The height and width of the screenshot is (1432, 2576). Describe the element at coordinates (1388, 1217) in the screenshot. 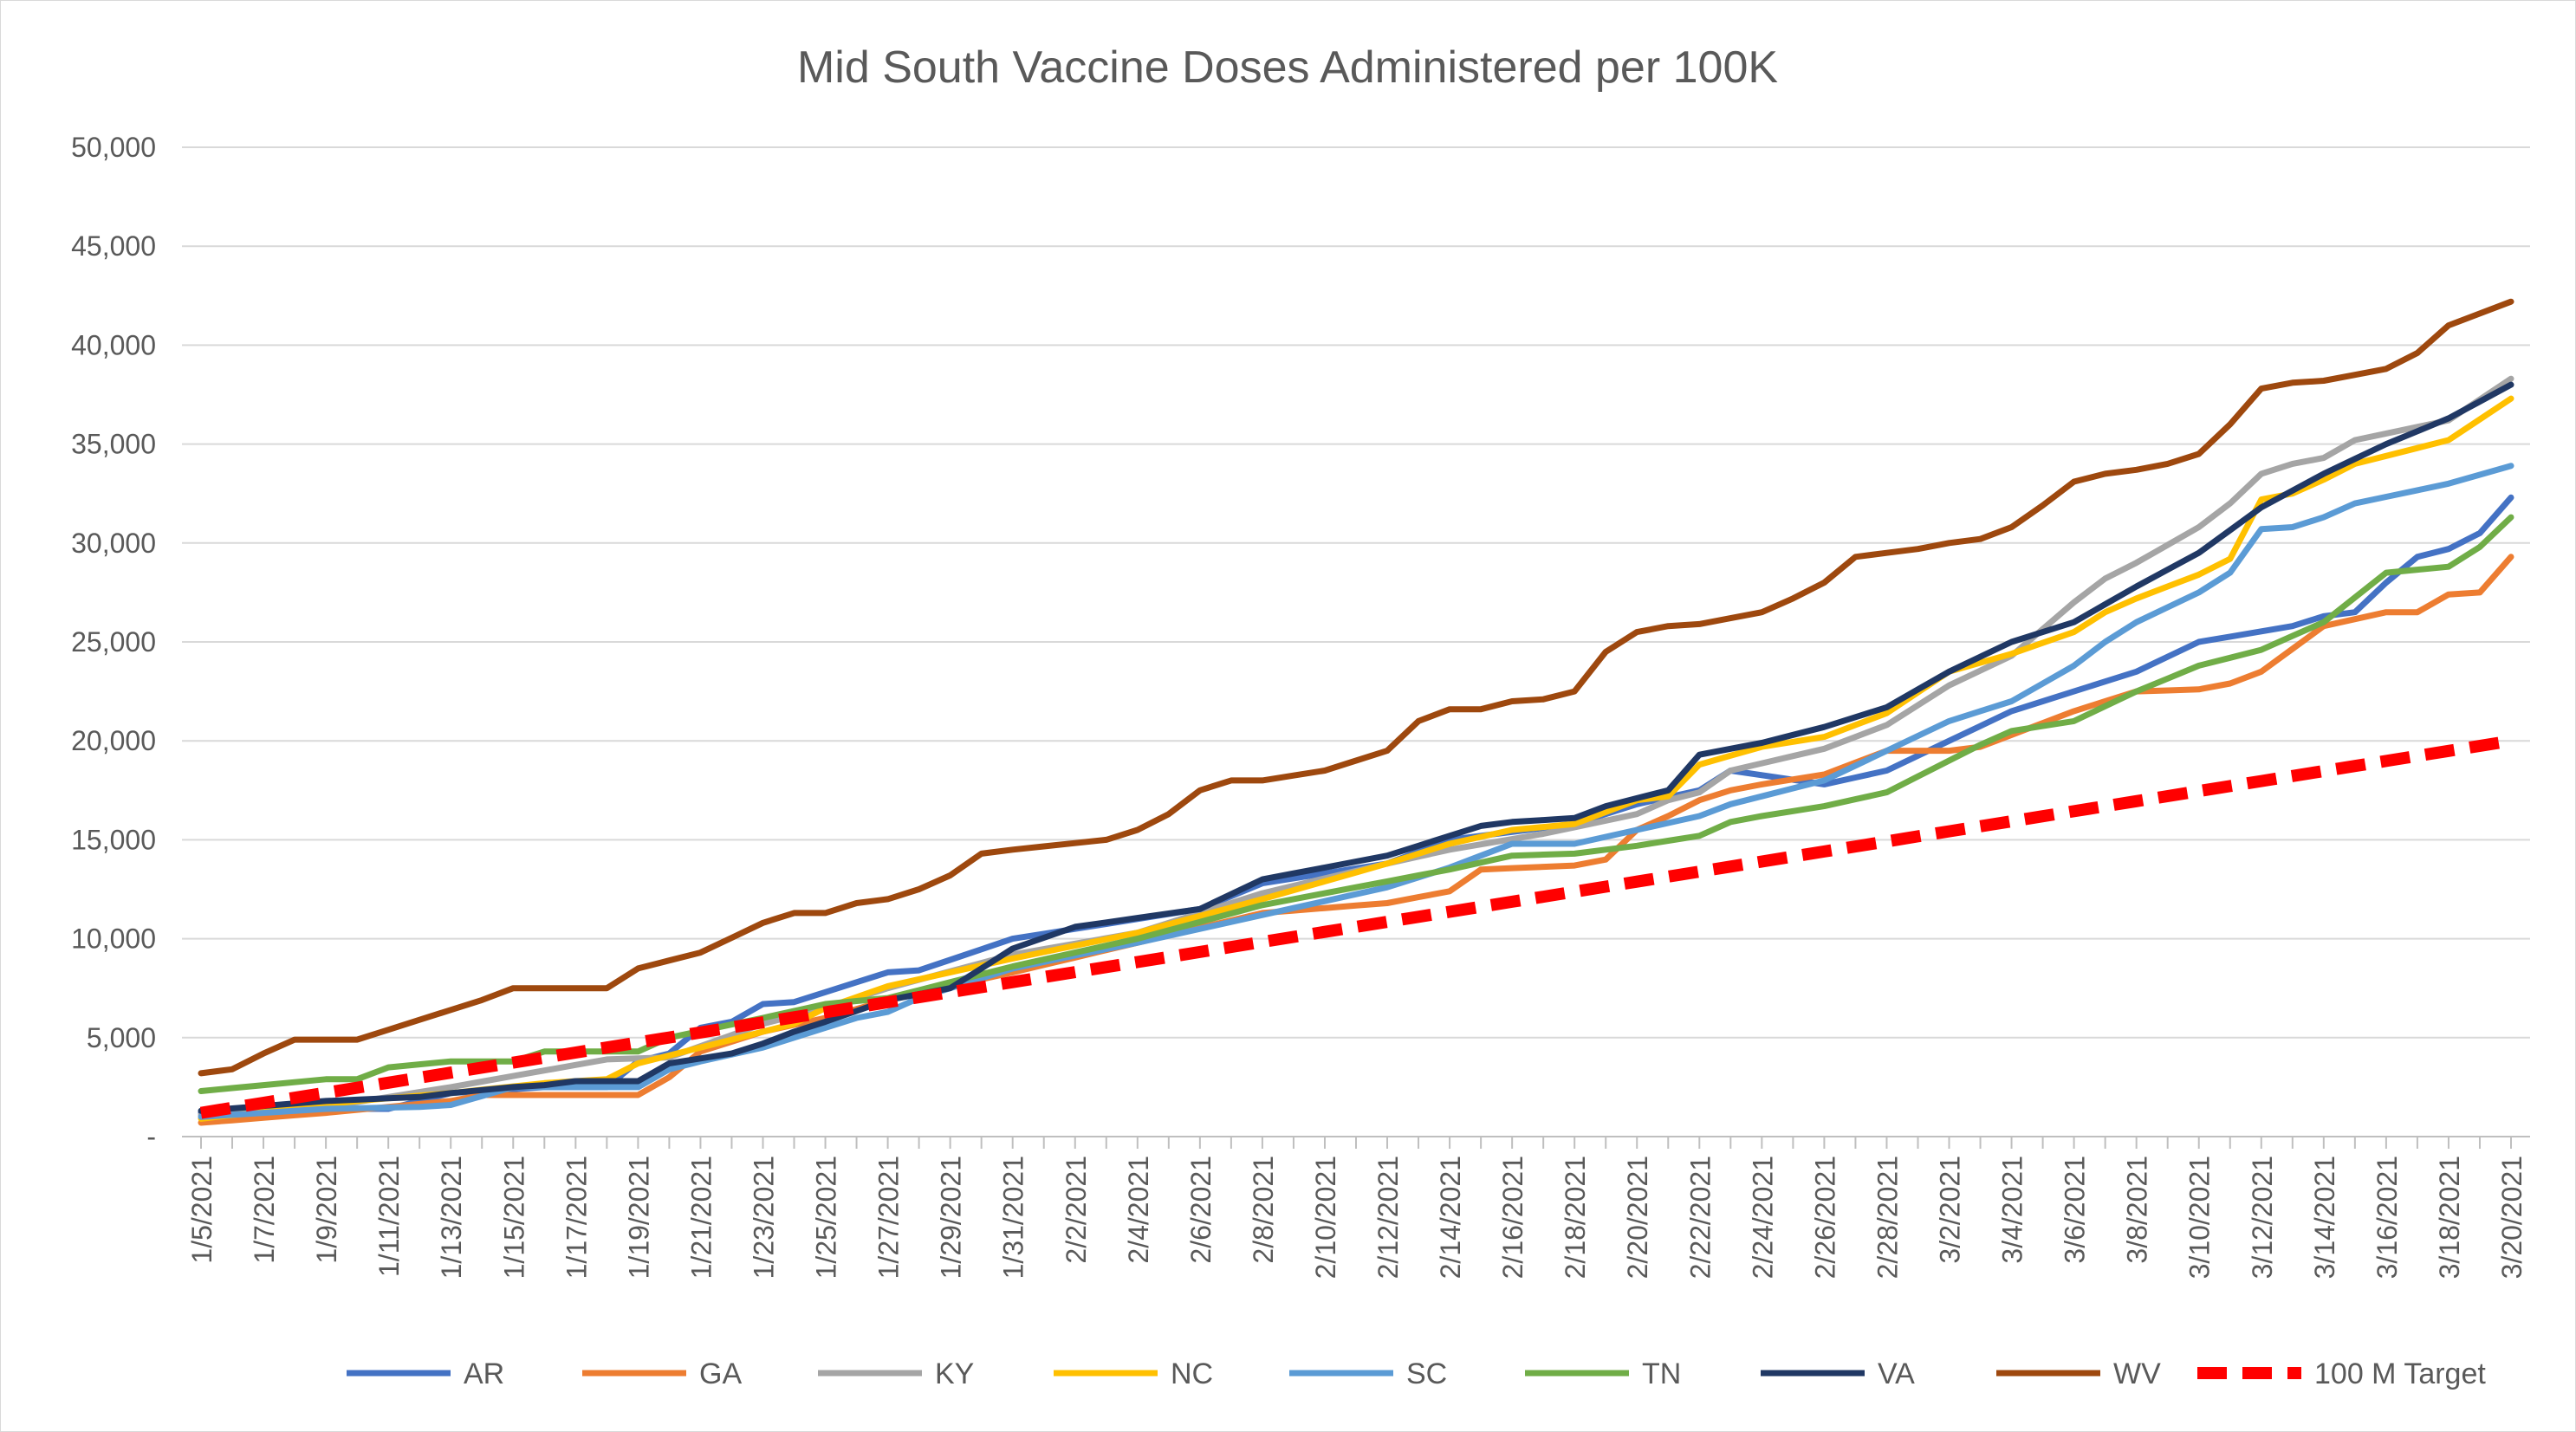

I see `x-tick-label: 2/12/2021` at that location.